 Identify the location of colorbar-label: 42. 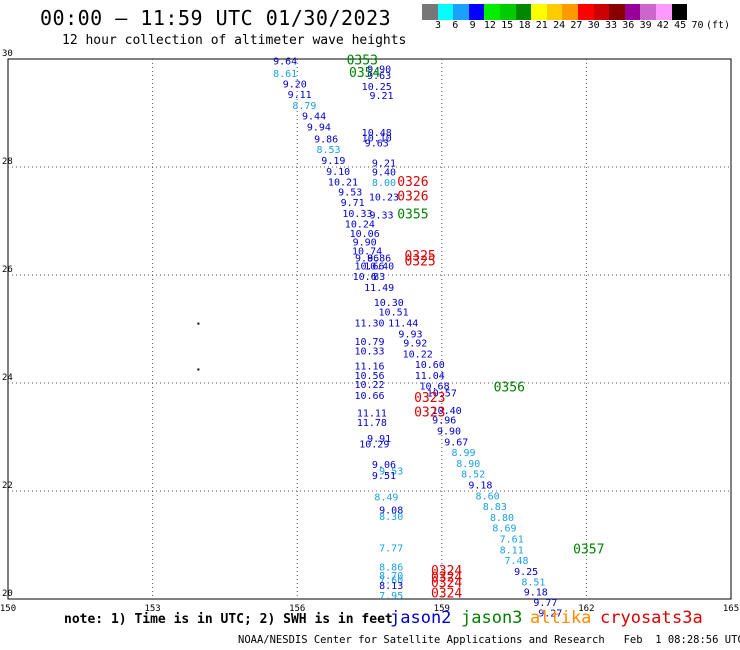
(662, 25).